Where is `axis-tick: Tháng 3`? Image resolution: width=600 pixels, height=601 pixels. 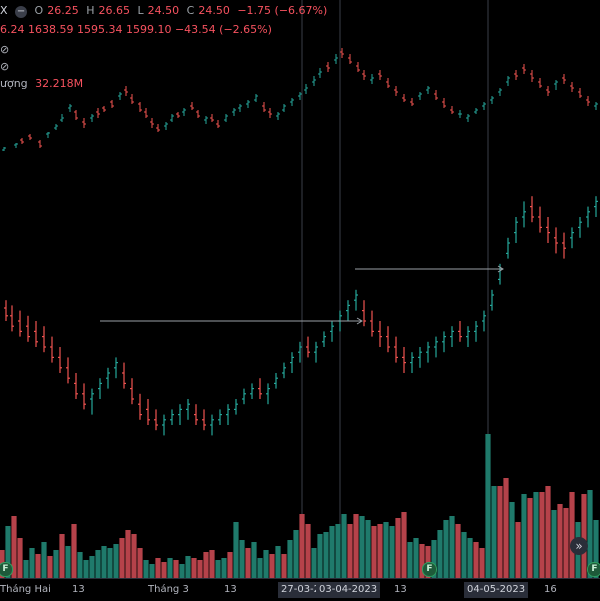 axis-tick: Tháng 3 is located at coordinates (168, 589).